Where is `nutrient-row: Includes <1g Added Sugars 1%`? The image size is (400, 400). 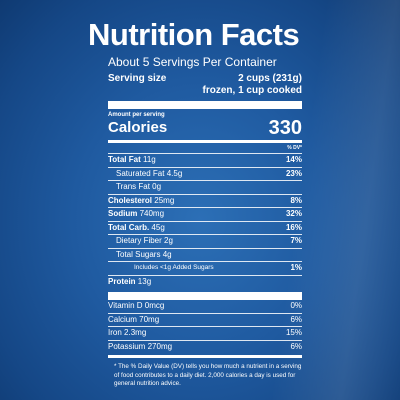
nutrient-row: Includes <1g Added Sugars 1% is located at coordinates (205, 268).